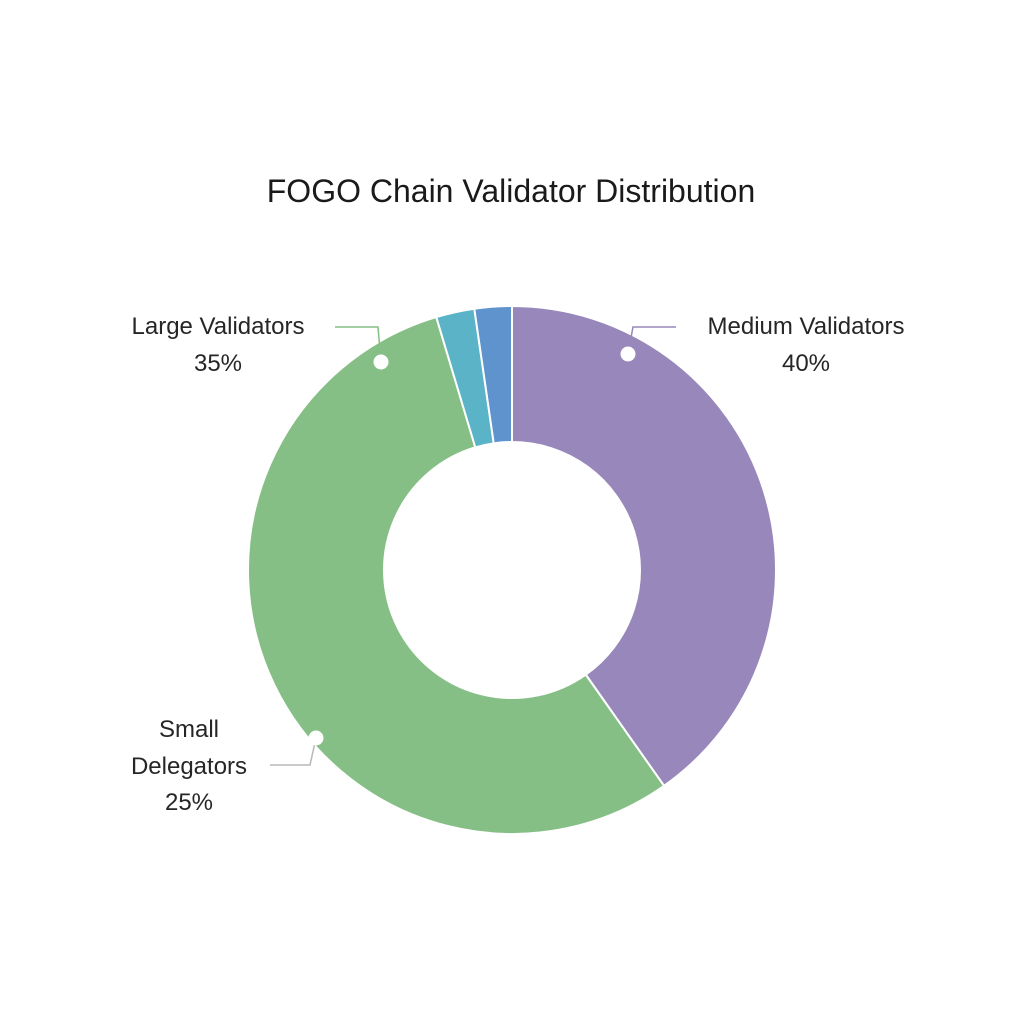  What do you see at coordinates (218, 363) in the screenshot?
I see `slice-label-value-large-validators: 35%` at bounding box center [218, 363].